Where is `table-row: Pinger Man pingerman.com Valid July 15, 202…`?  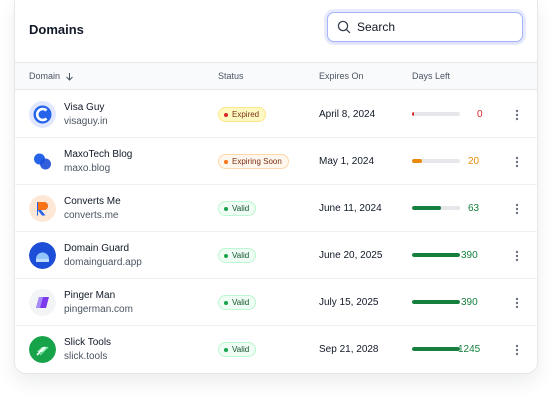 table-row: Pinger Man pingerman.com Valid July 15, 202… is located at coordinates (276, 302).